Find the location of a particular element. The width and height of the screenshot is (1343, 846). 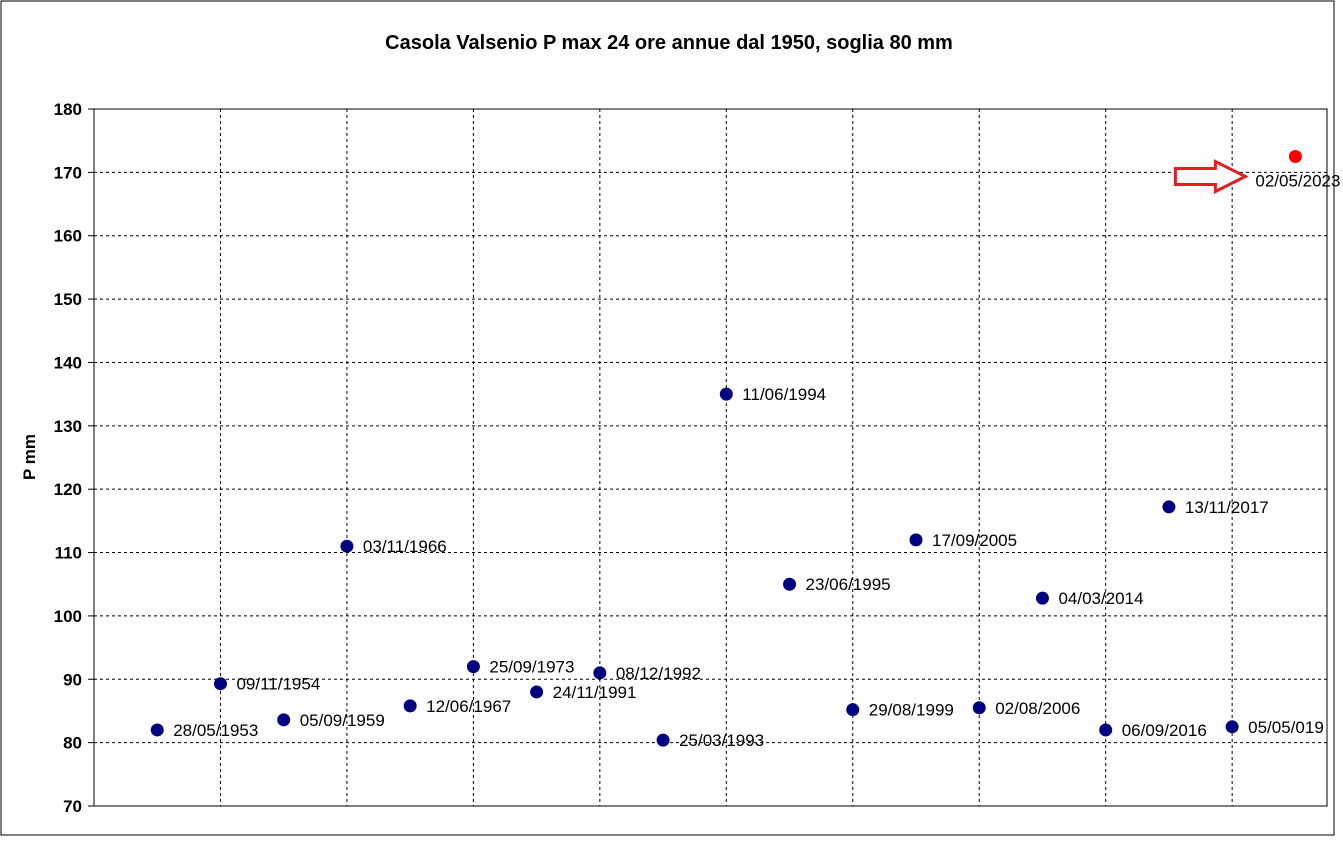

y-tick-label: 100 is located at coordinates (68, 616).